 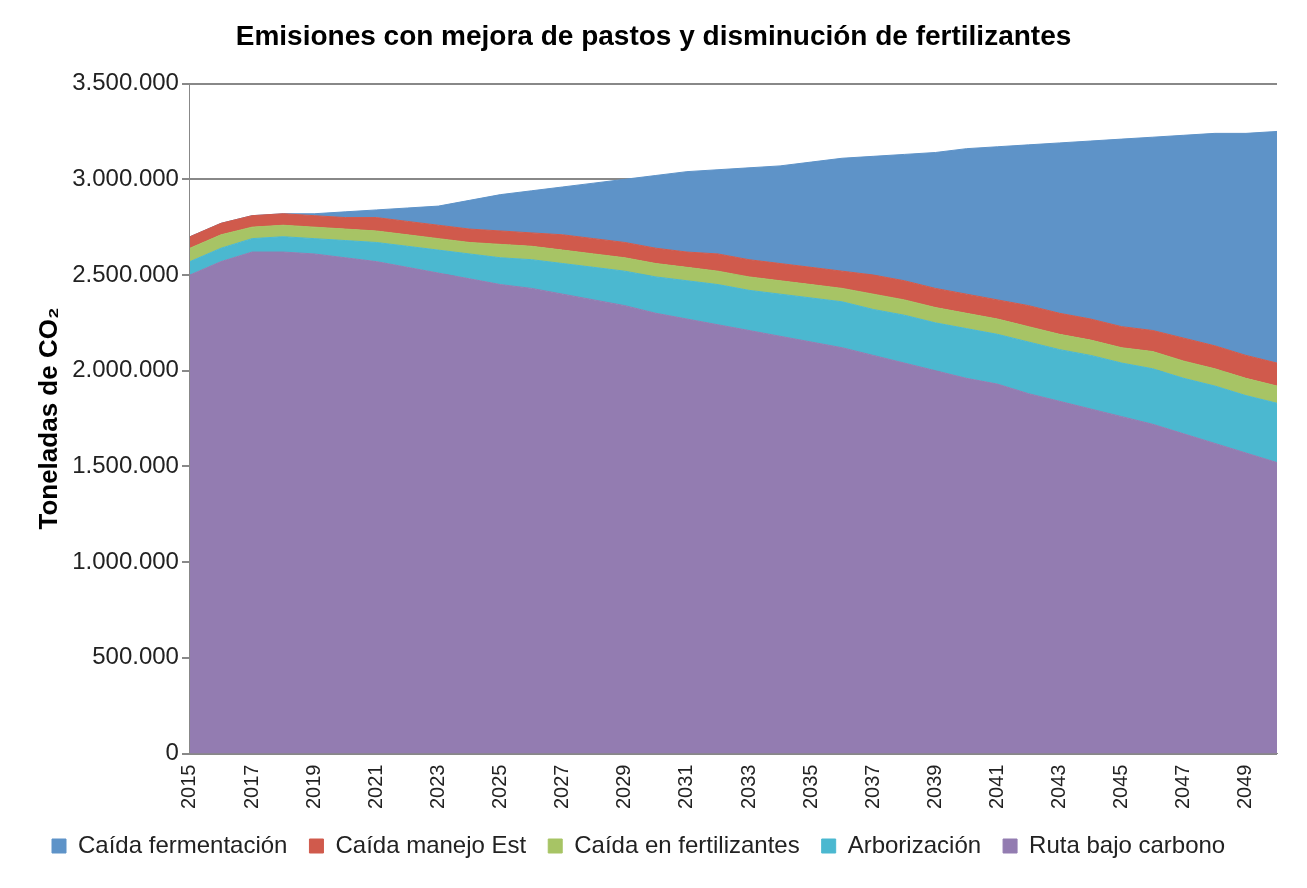 I want to click on y-tick-label: 500.000, so click(x=135, y=656).